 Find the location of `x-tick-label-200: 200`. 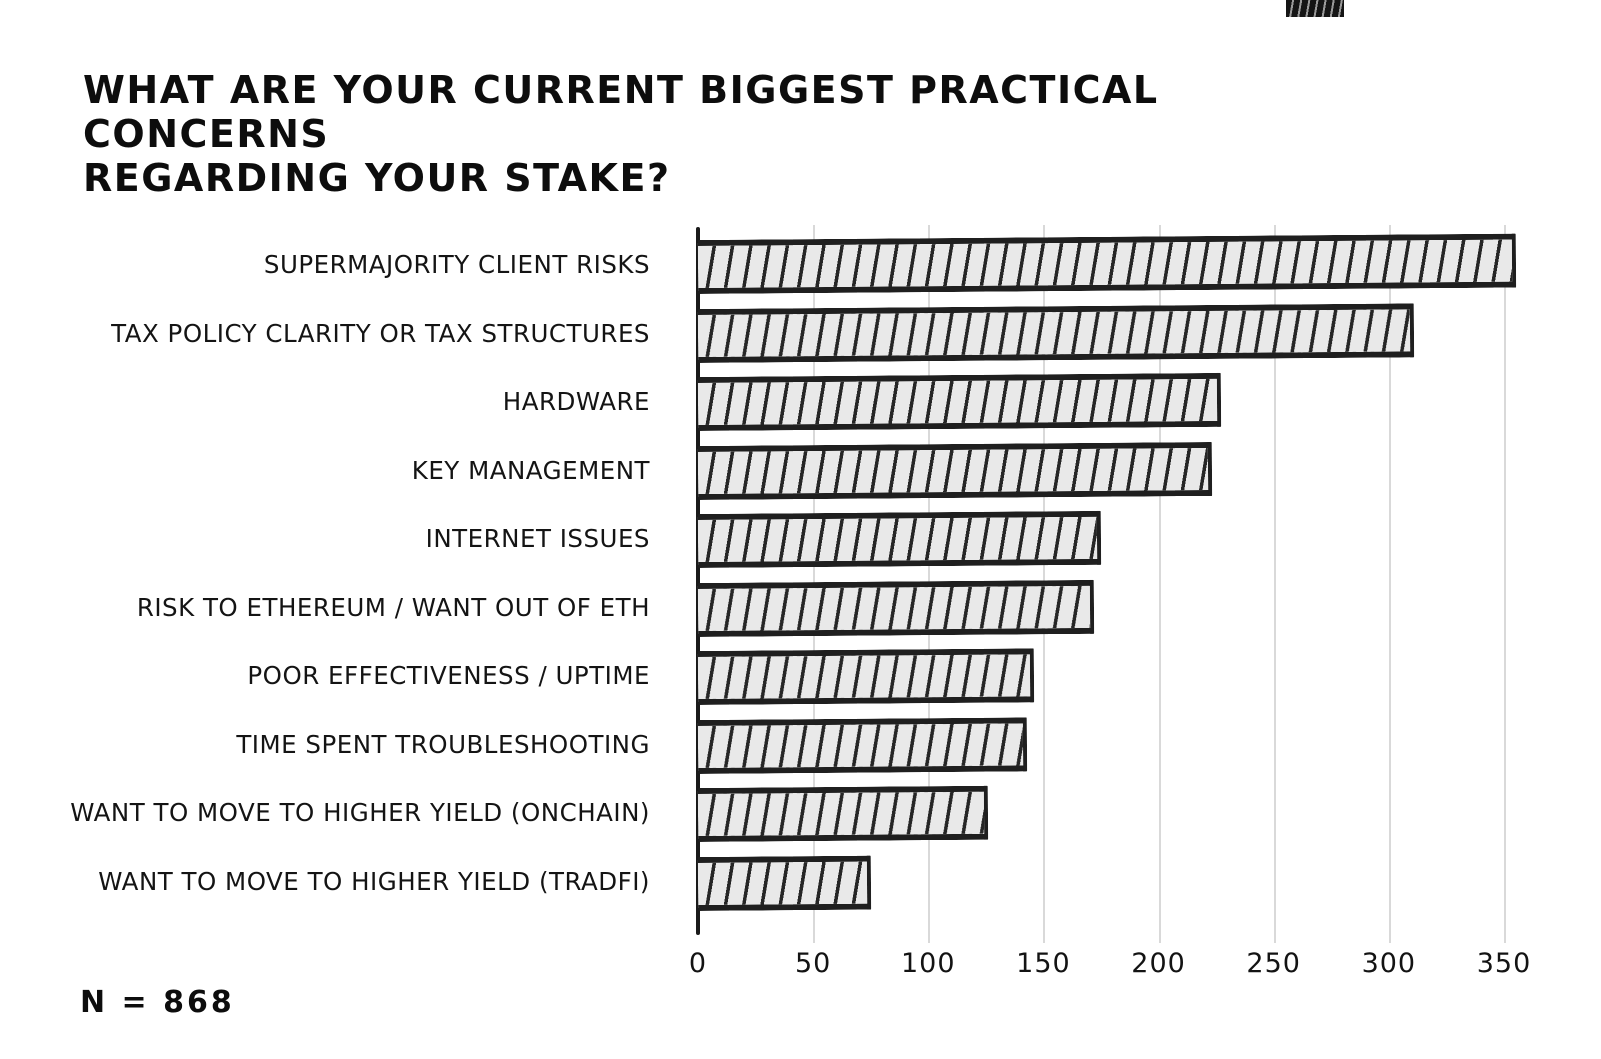

x-tick-label-200: 200 is located at coordinates (1158, 963).